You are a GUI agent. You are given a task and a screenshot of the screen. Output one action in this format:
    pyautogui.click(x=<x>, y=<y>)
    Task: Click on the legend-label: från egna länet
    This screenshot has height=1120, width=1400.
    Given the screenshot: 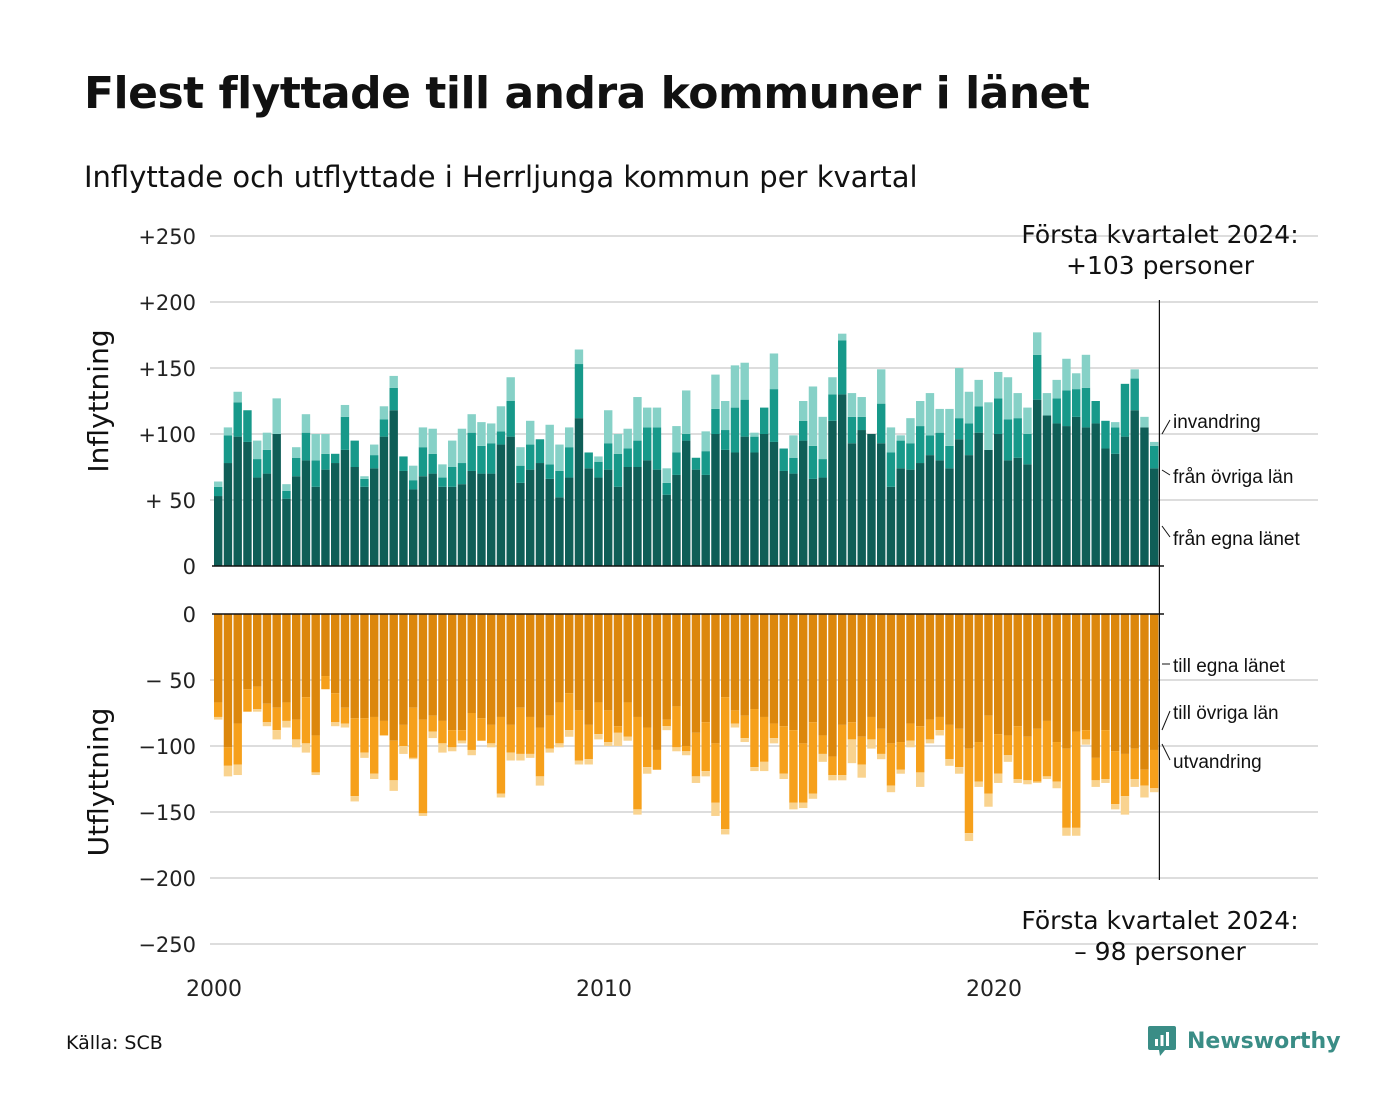 What is the action you would take?
    pyautogui.click(x=1236, y=539)
    